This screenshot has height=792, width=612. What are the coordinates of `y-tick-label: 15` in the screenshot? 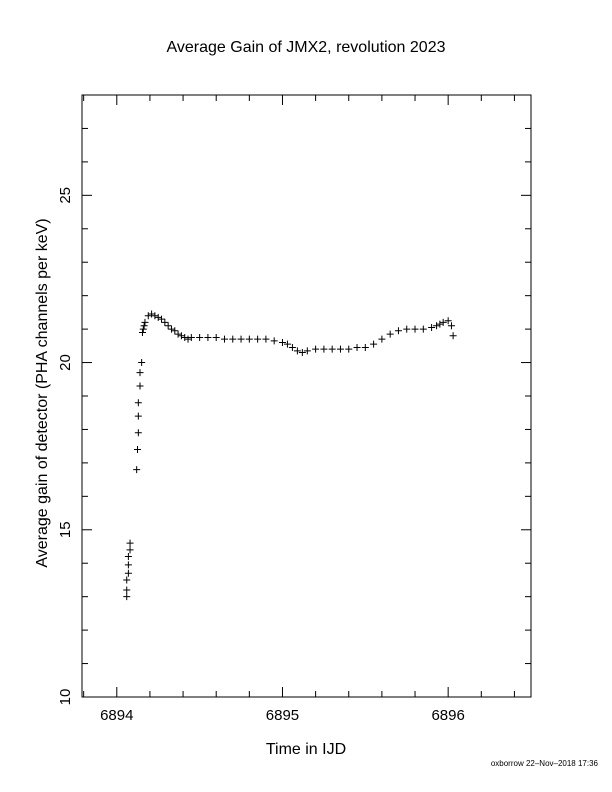 It's located at (65, 529).